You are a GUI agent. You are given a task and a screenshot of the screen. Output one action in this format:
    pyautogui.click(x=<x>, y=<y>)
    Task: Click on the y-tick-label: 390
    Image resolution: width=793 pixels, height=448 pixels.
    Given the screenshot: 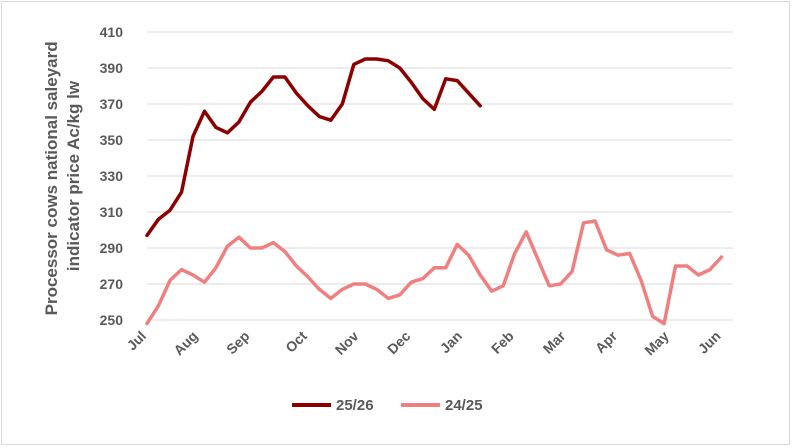 What is the action you would take?
    pyautogui.click(x=112, y=68)
    